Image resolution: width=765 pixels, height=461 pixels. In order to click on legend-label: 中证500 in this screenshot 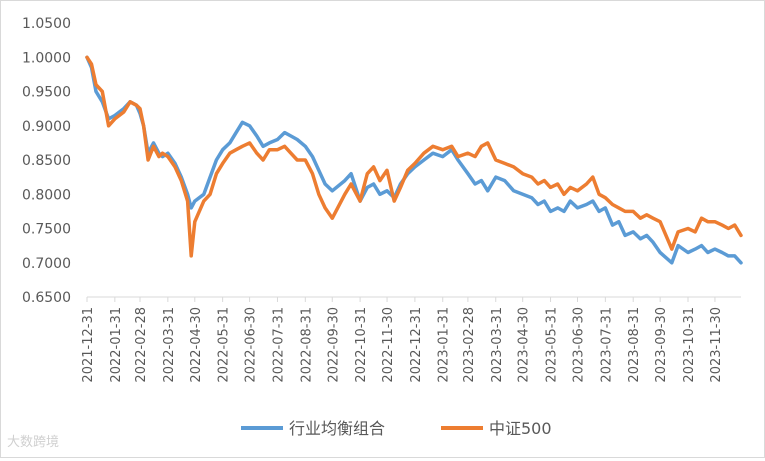, I will do `click(520, 428)`.